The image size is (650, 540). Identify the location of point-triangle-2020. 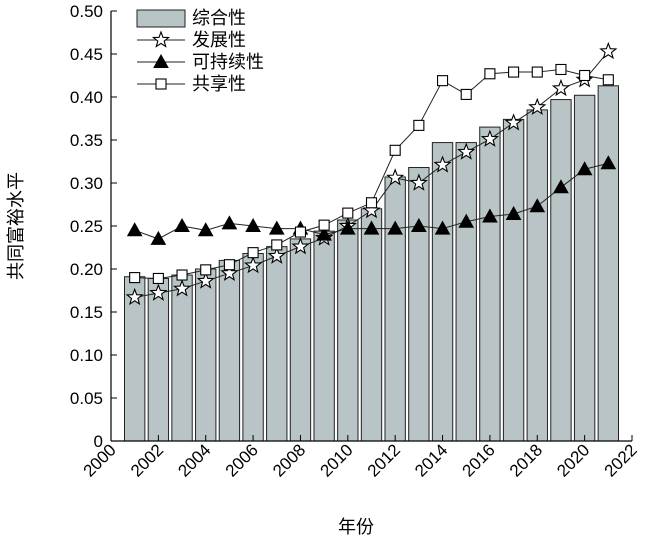
(584, 168).